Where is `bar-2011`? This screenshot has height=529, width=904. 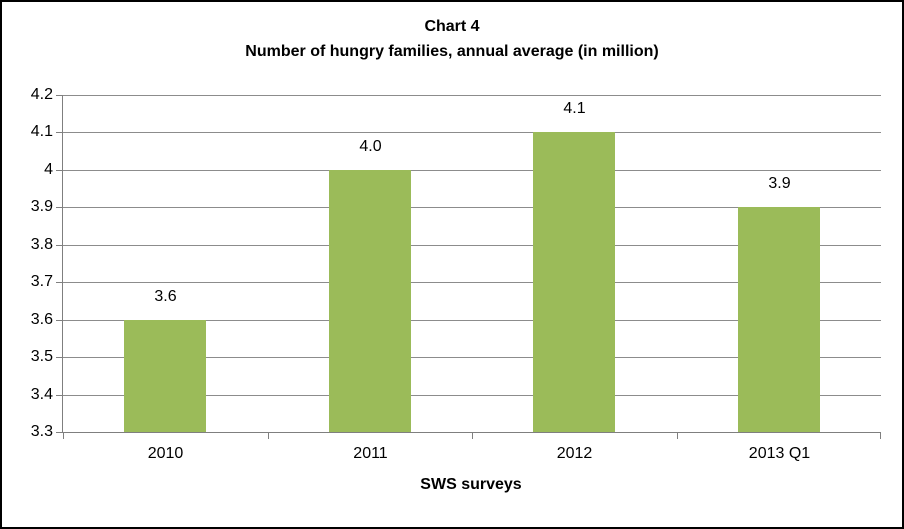
bar-2011 is located at coordinates (370, 301).